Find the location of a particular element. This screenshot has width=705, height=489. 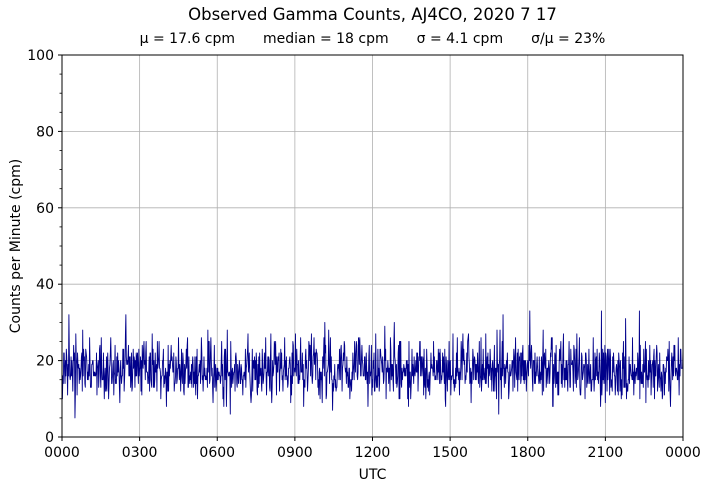

y-tick-label: 40 is located at coordinates (45, 285).